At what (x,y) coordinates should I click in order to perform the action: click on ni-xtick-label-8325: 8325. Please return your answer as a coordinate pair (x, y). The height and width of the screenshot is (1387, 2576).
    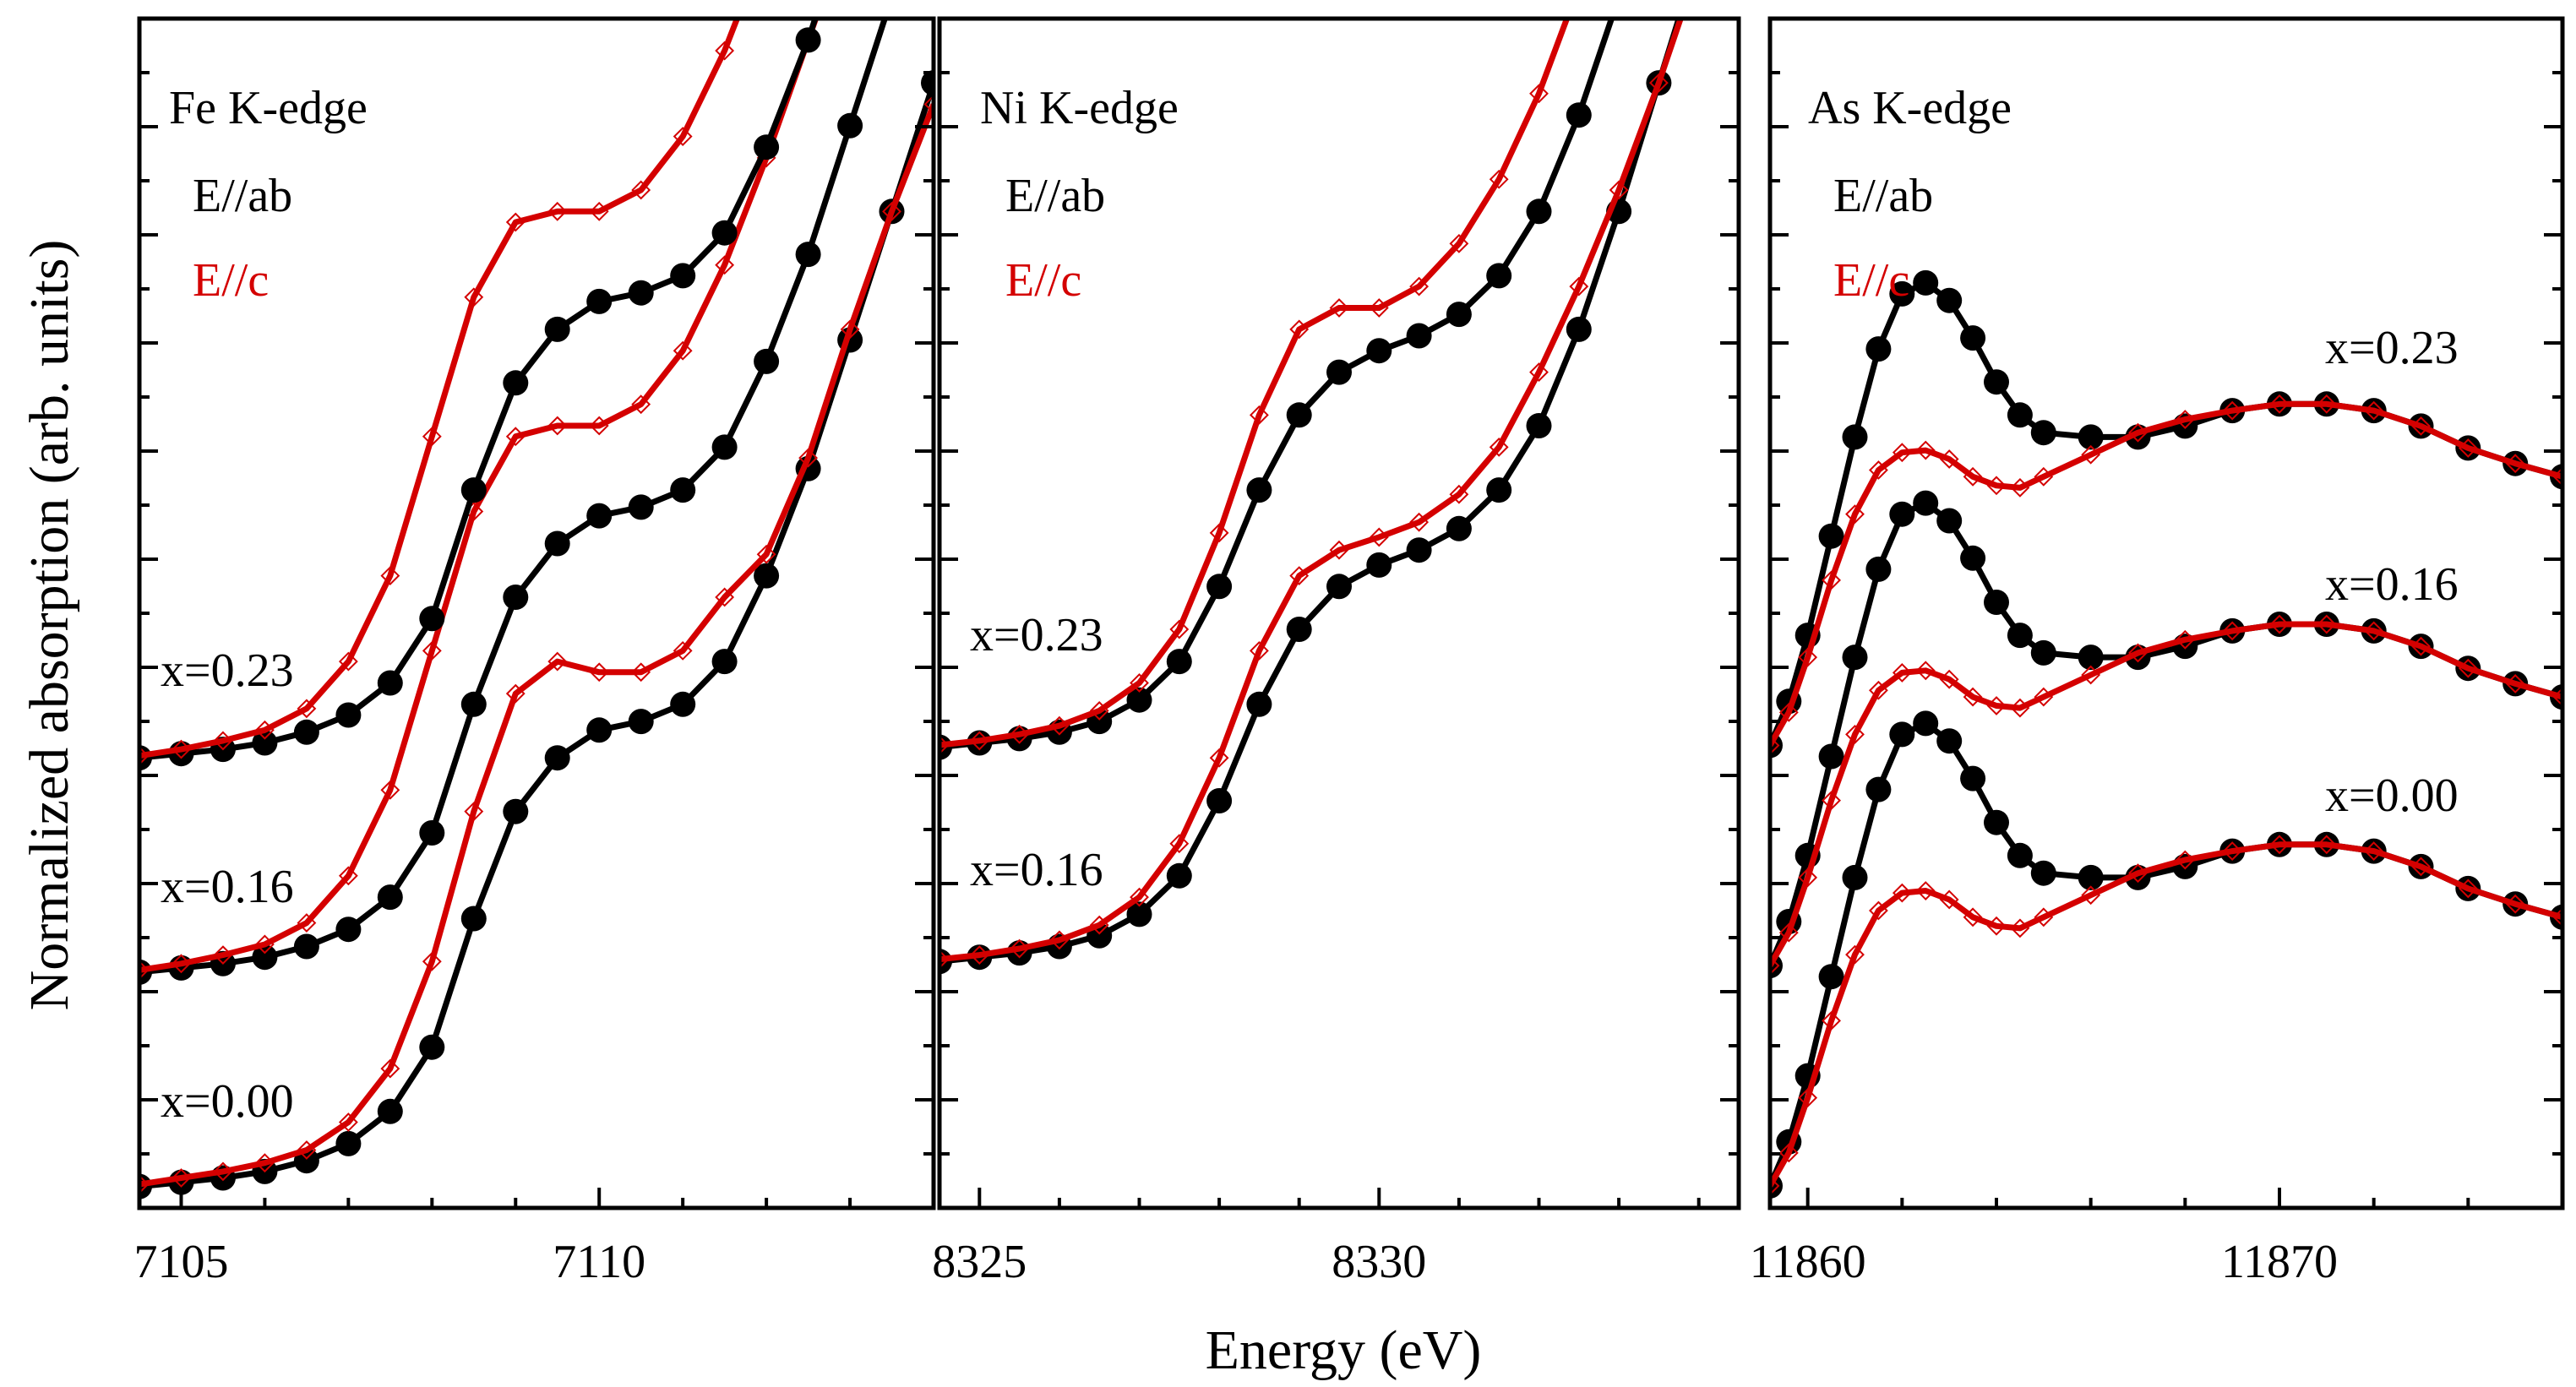
    Looking at the image, I should click on (979, 1262).